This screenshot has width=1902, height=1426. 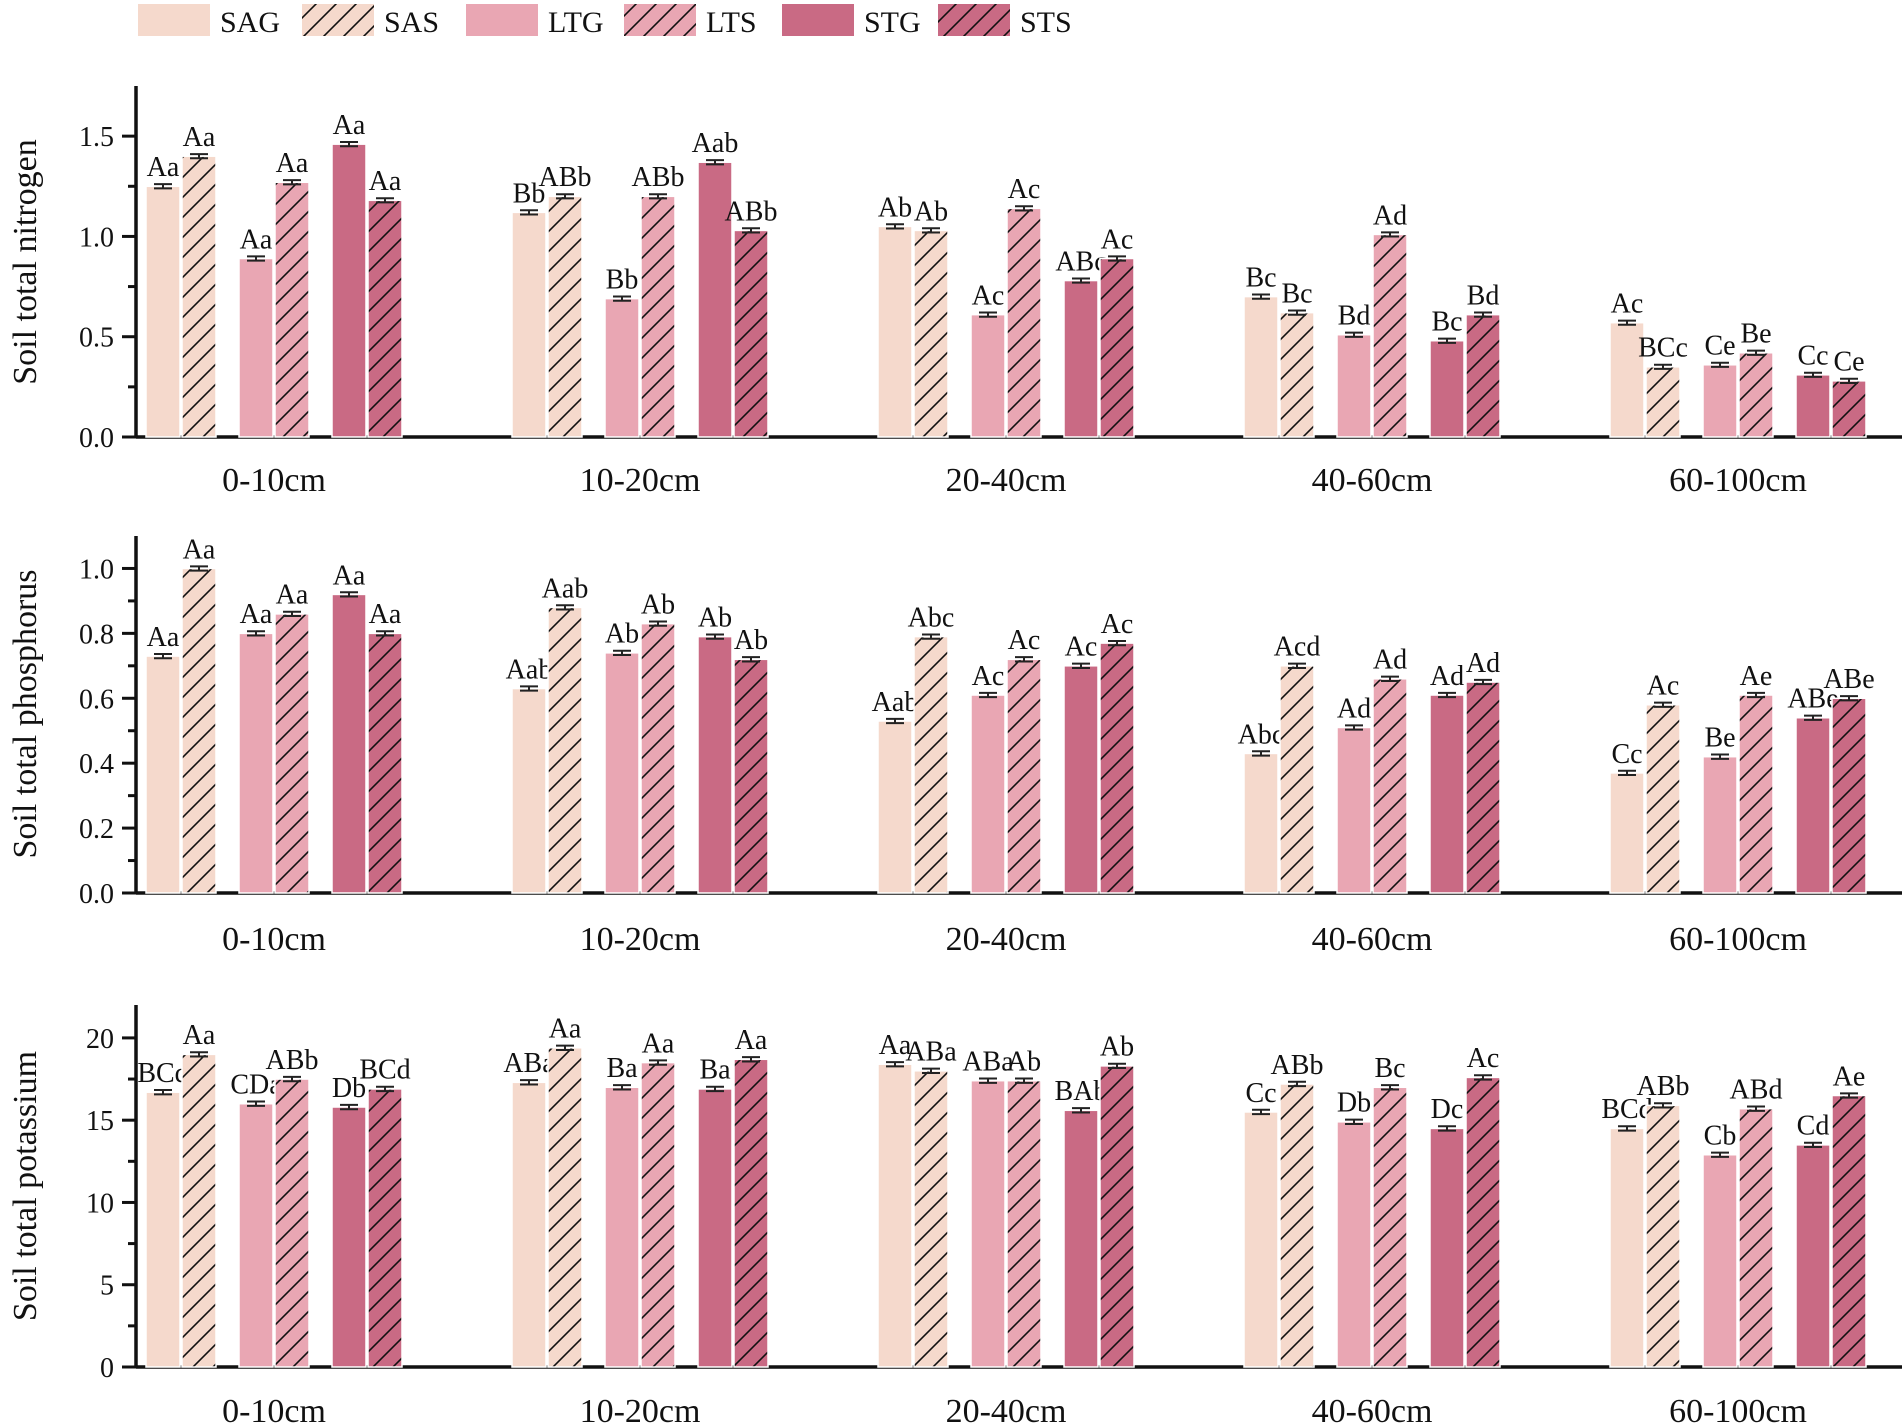 What do you see at coordinates (640, 939) in the screenshot?
I see `x-category-label: 10-20cm` at bounding box center [640, 939].